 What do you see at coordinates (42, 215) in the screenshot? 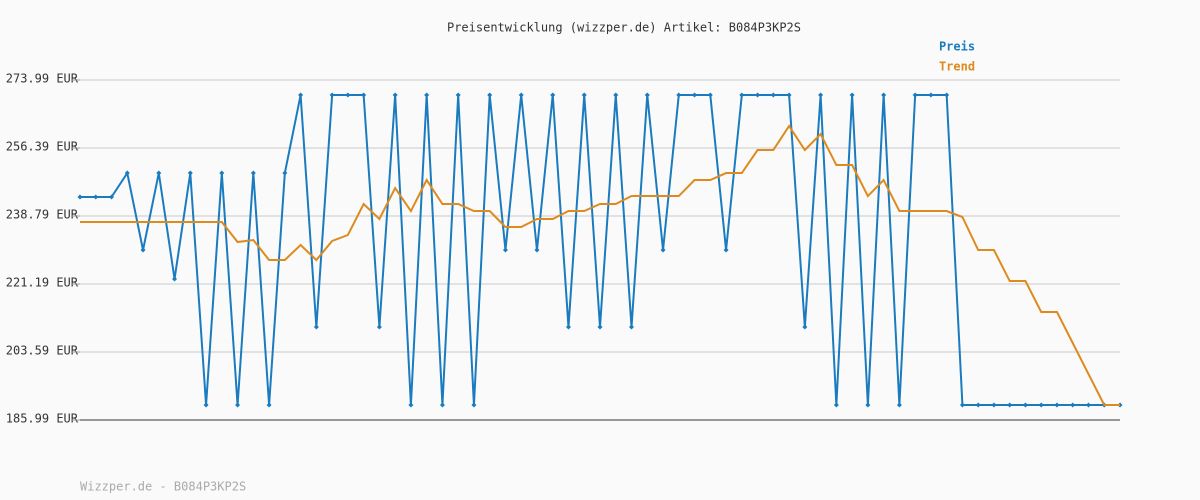
I see `y-tick-label: 238.79 EUR` at bounding box center [42, 215].